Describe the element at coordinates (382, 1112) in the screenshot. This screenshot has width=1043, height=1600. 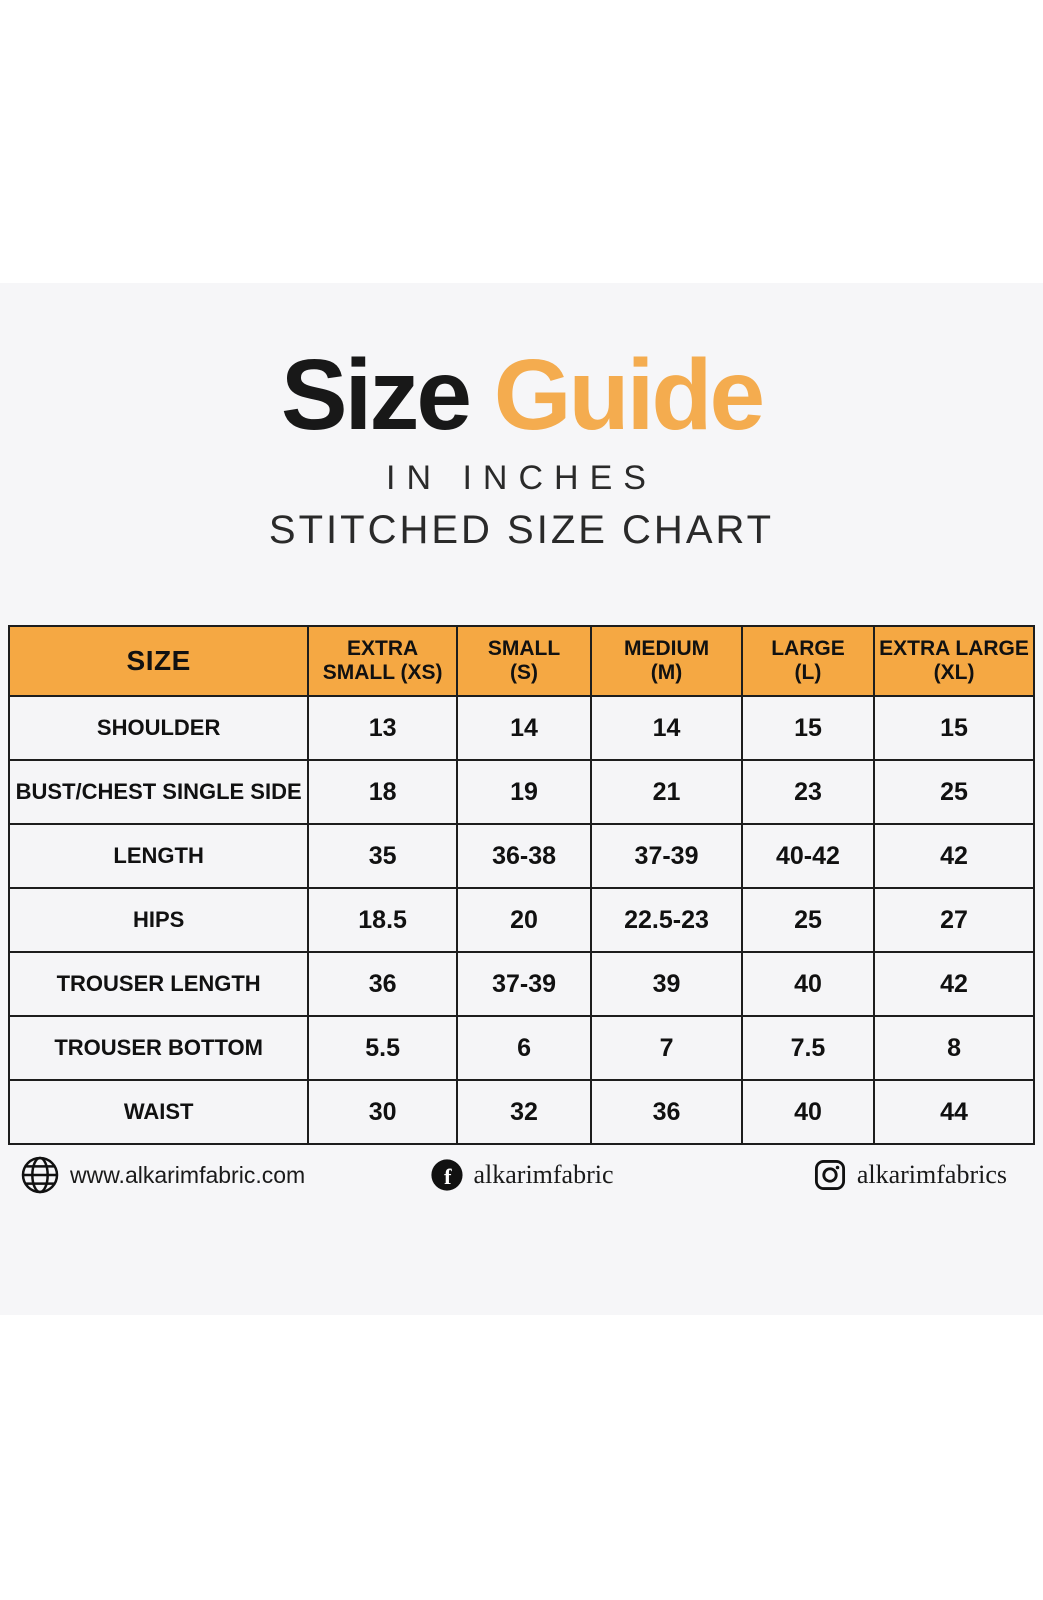
I see `cell-value: 30` at that location.